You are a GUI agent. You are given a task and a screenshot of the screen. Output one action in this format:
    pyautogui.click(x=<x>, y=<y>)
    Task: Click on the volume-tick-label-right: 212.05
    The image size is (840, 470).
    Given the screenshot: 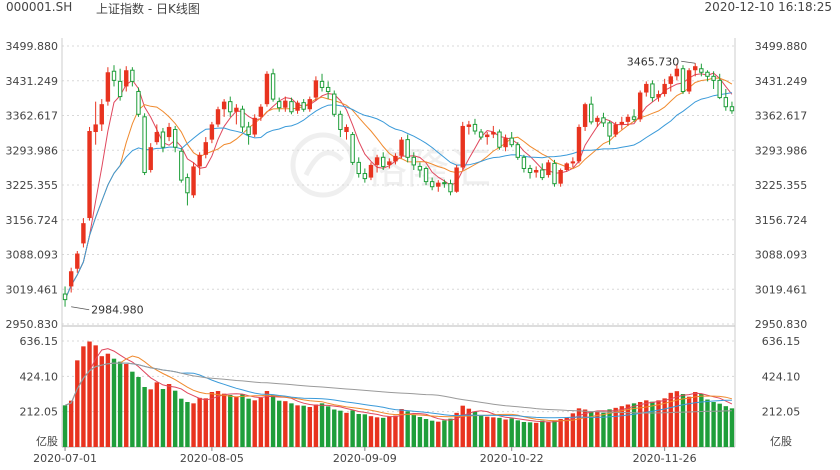 What is the action you would take?
    pyautogui.click(x=781, y=412)
    